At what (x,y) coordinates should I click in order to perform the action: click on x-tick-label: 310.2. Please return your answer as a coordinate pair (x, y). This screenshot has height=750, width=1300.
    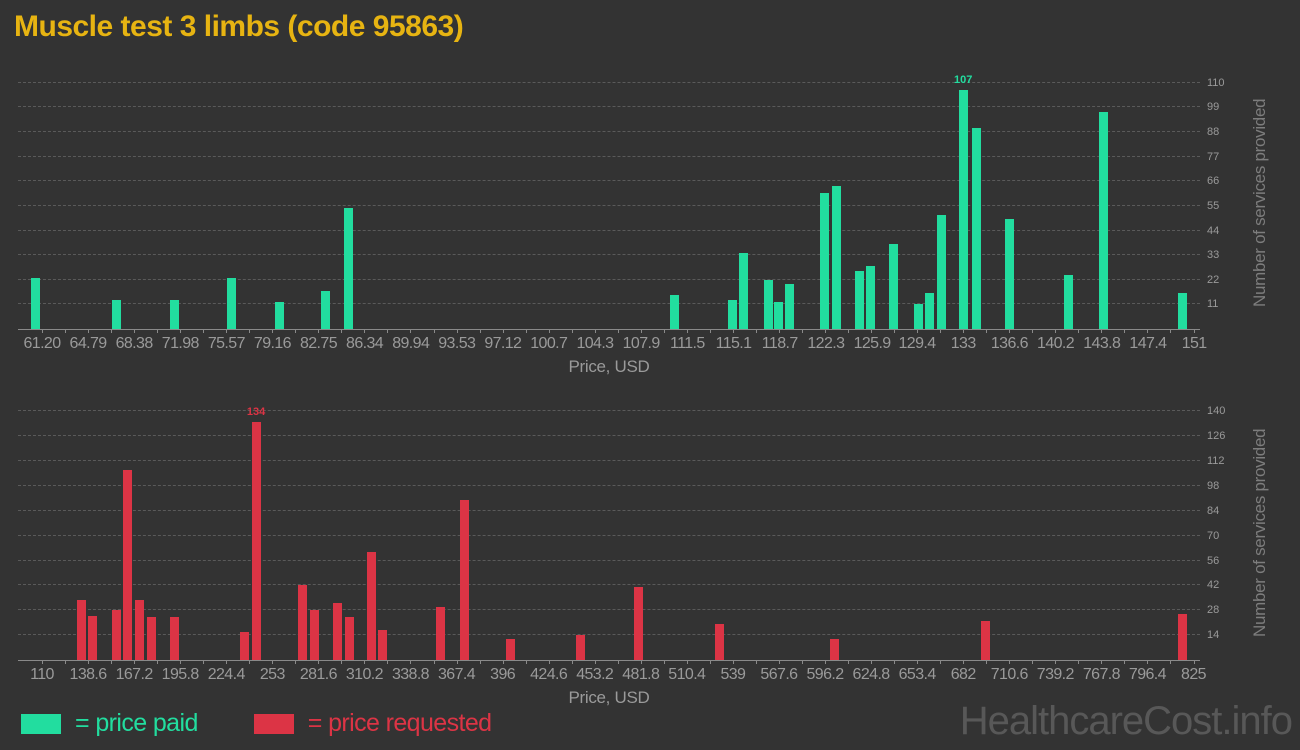
    Looking at the image, I should click on (364, 674).